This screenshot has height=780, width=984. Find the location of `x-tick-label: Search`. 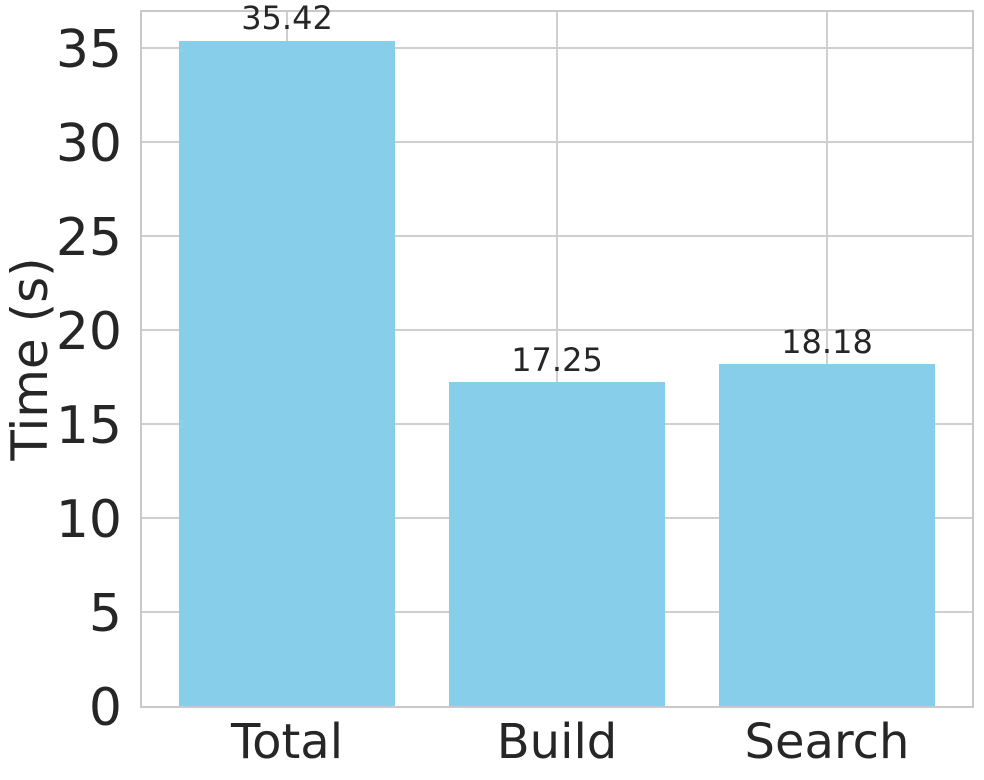

x-tick-label: Search is located at coordinates (827, 742).